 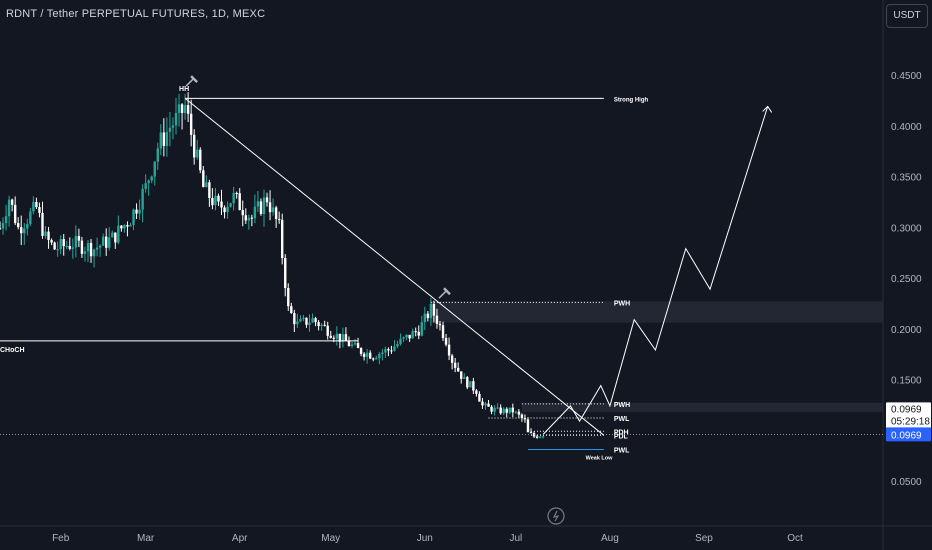 What do you see at coordinates (907, 16) in the screenshot?
I see `currency-button: USDT` at bounding box center [907, 16].